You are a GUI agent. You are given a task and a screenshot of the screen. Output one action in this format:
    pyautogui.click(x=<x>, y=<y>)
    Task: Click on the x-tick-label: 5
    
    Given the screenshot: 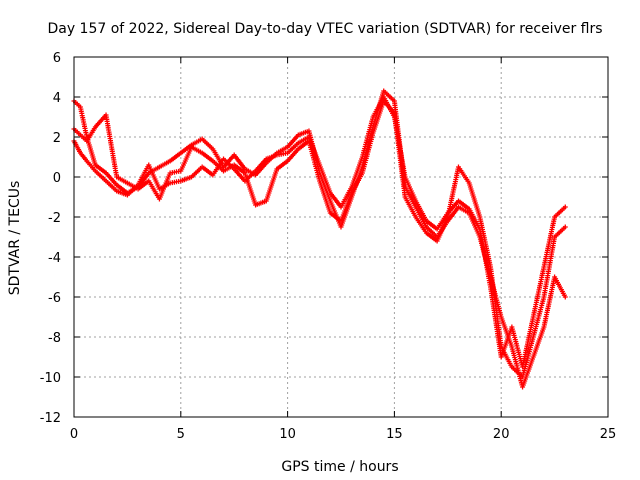 What is the action you would take?
    pyautogui.click(x=181, y=434)
    